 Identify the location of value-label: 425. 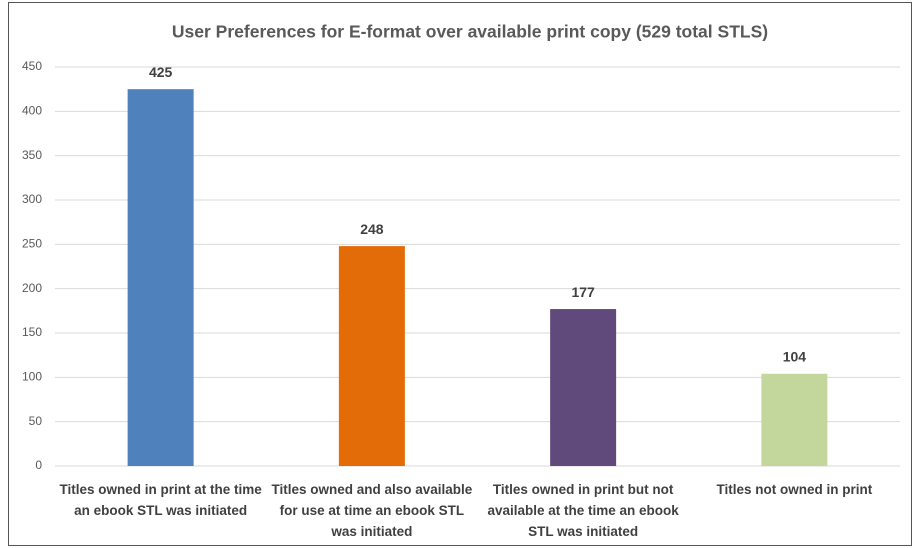
(161, 72).